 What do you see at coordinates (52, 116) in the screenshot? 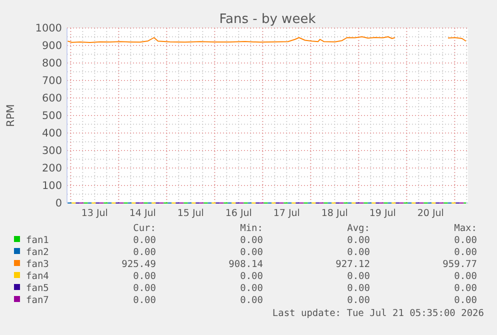
I see `y-tick-label: 500` at bounding box center [52, 116].